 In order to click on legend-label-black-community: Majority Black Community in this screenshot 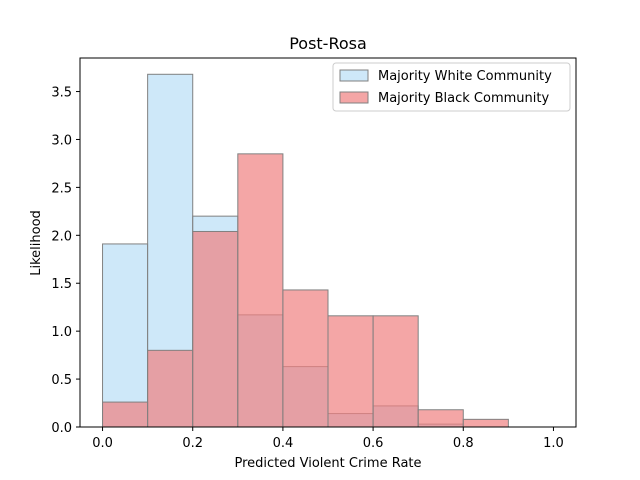, I will do `click(463, 98)`.